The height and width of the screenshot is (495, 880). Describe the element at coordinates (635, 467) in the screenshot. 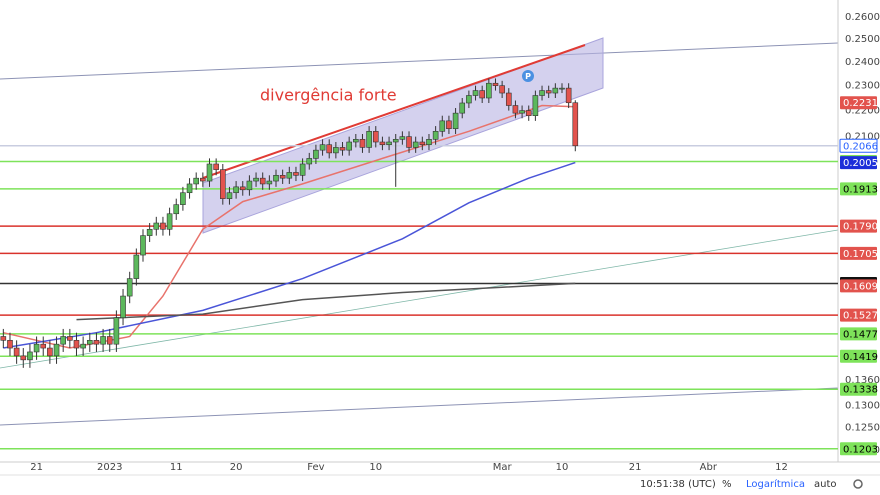

I see `x-tick-label: 21` at that location.